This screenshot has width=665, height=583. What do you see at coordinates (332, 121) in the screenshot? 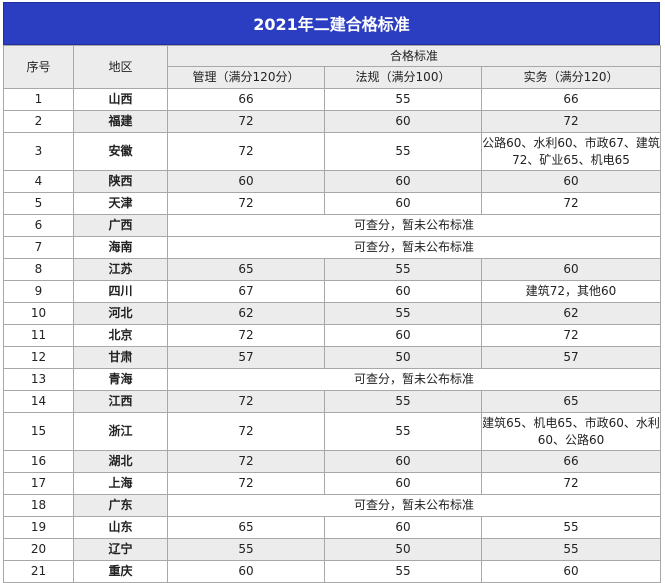
I see `table-row: 2 福建 72 60 72` at bounding box center [332, 121].